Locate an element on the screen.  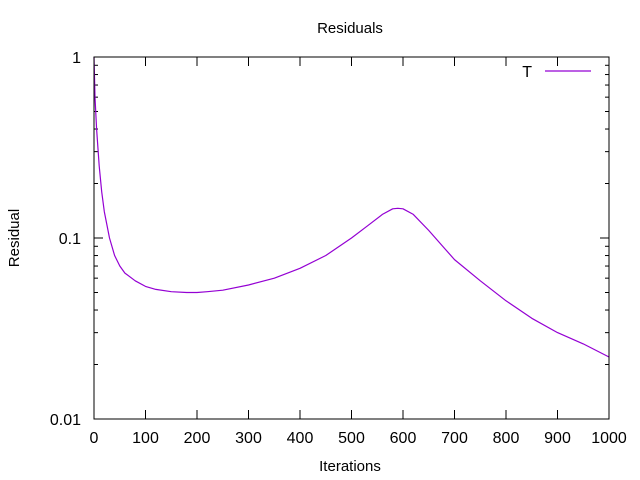
x-tick-label: 700 is located at coordinates (454, 438).